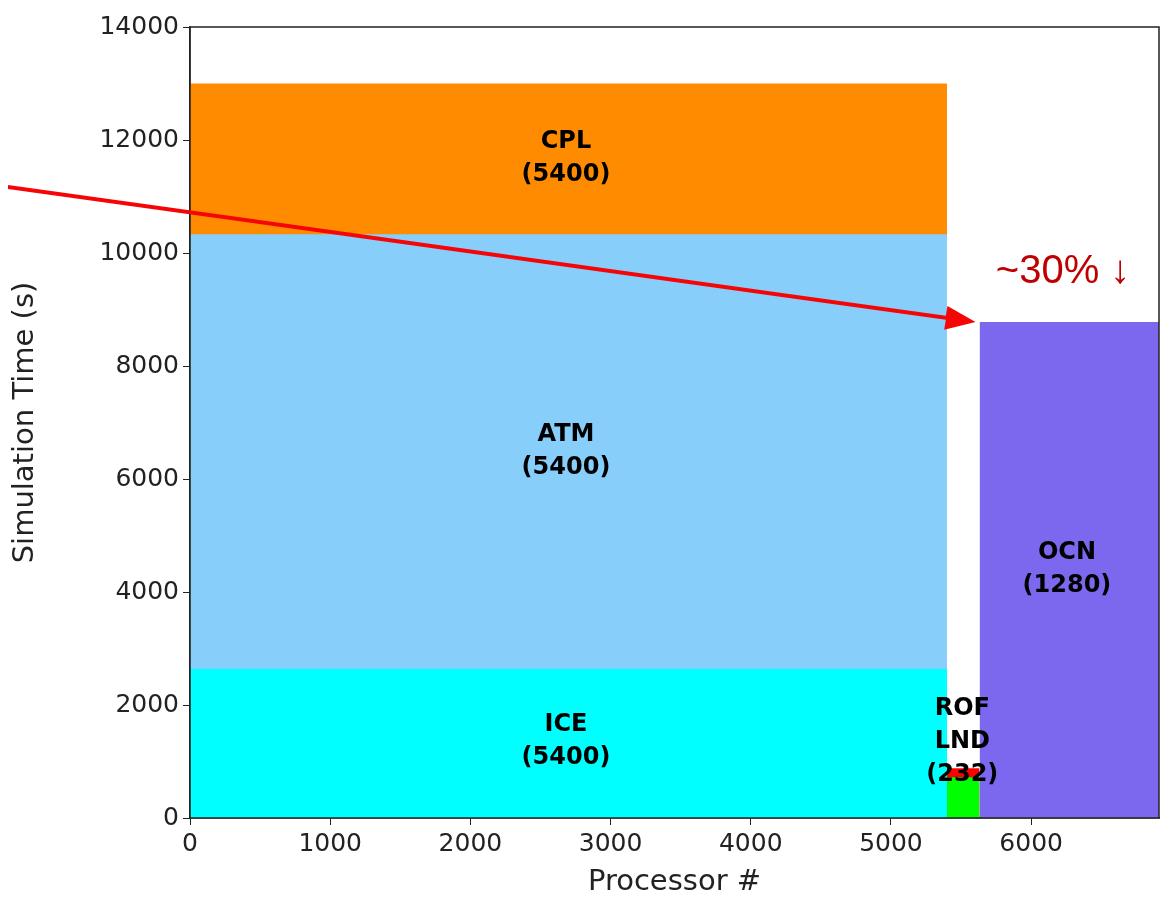  What do you see at coordinates (891, 842) in the screenshot?
I see `x-tick-label: 5000` at bounding box center [891, 842].